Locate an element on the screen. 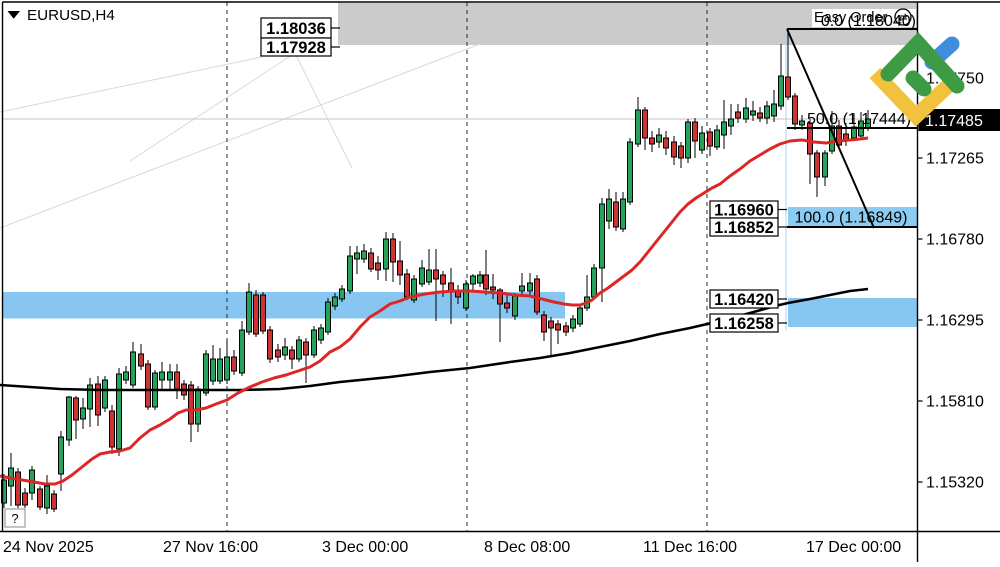  svg-text: 1.16295 is located at coordinates (955, 321).